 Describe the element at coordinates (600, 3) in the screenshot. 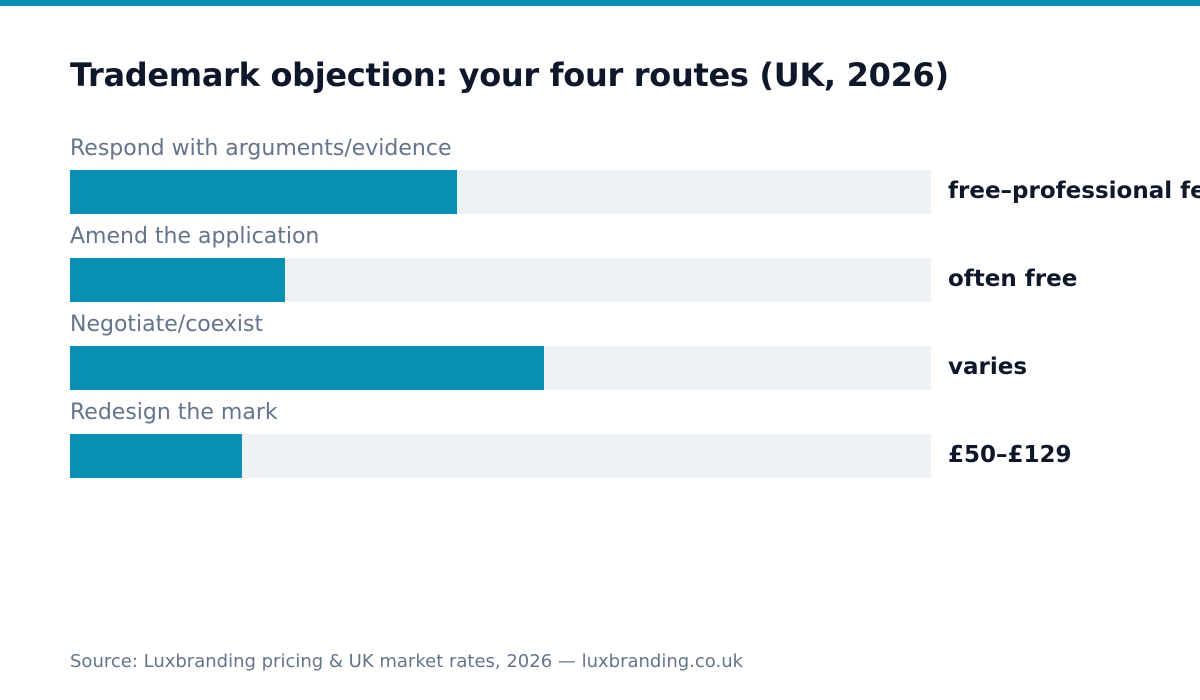

I see `top-accent-bar` at that location.